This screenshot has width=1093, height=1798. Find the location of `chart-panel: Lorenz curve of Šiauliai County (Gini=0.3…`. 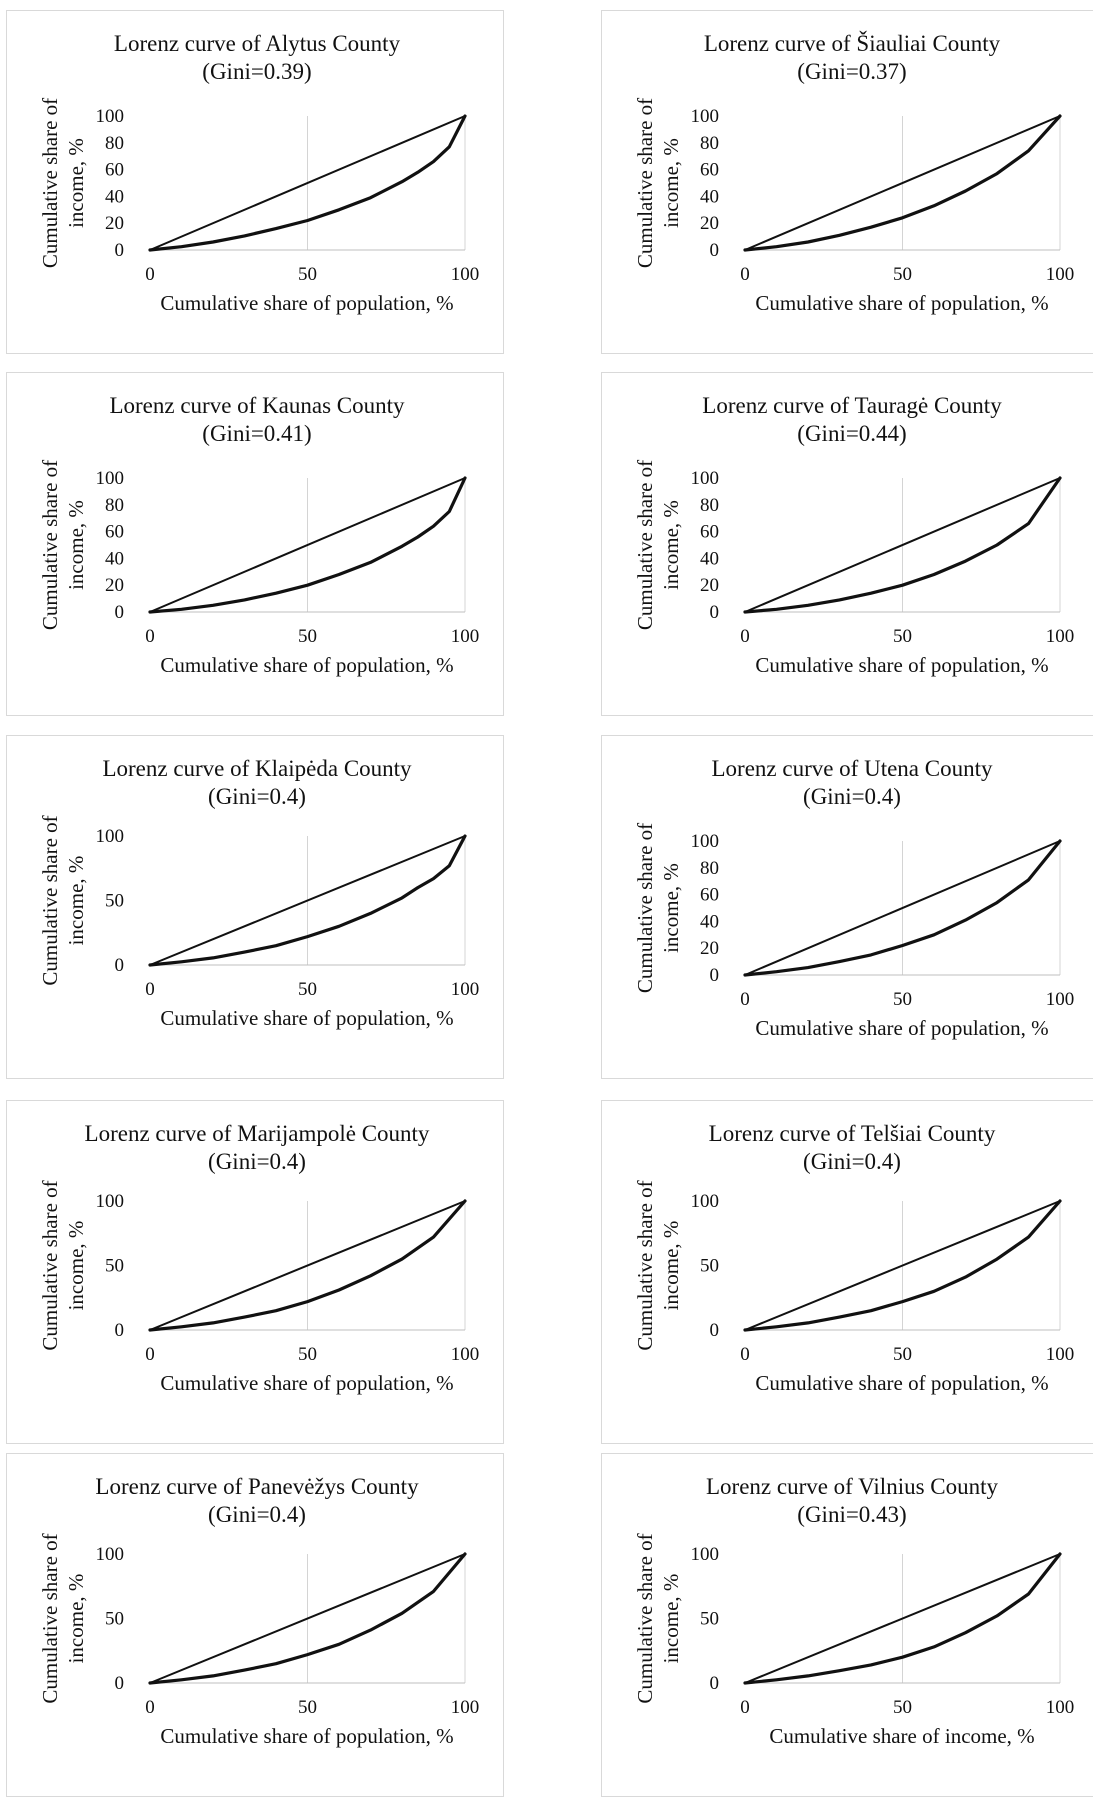

chart-panel: Lorenz curve of Šiauliai County (Gini=0.3… is located at coordinates (847, 182).